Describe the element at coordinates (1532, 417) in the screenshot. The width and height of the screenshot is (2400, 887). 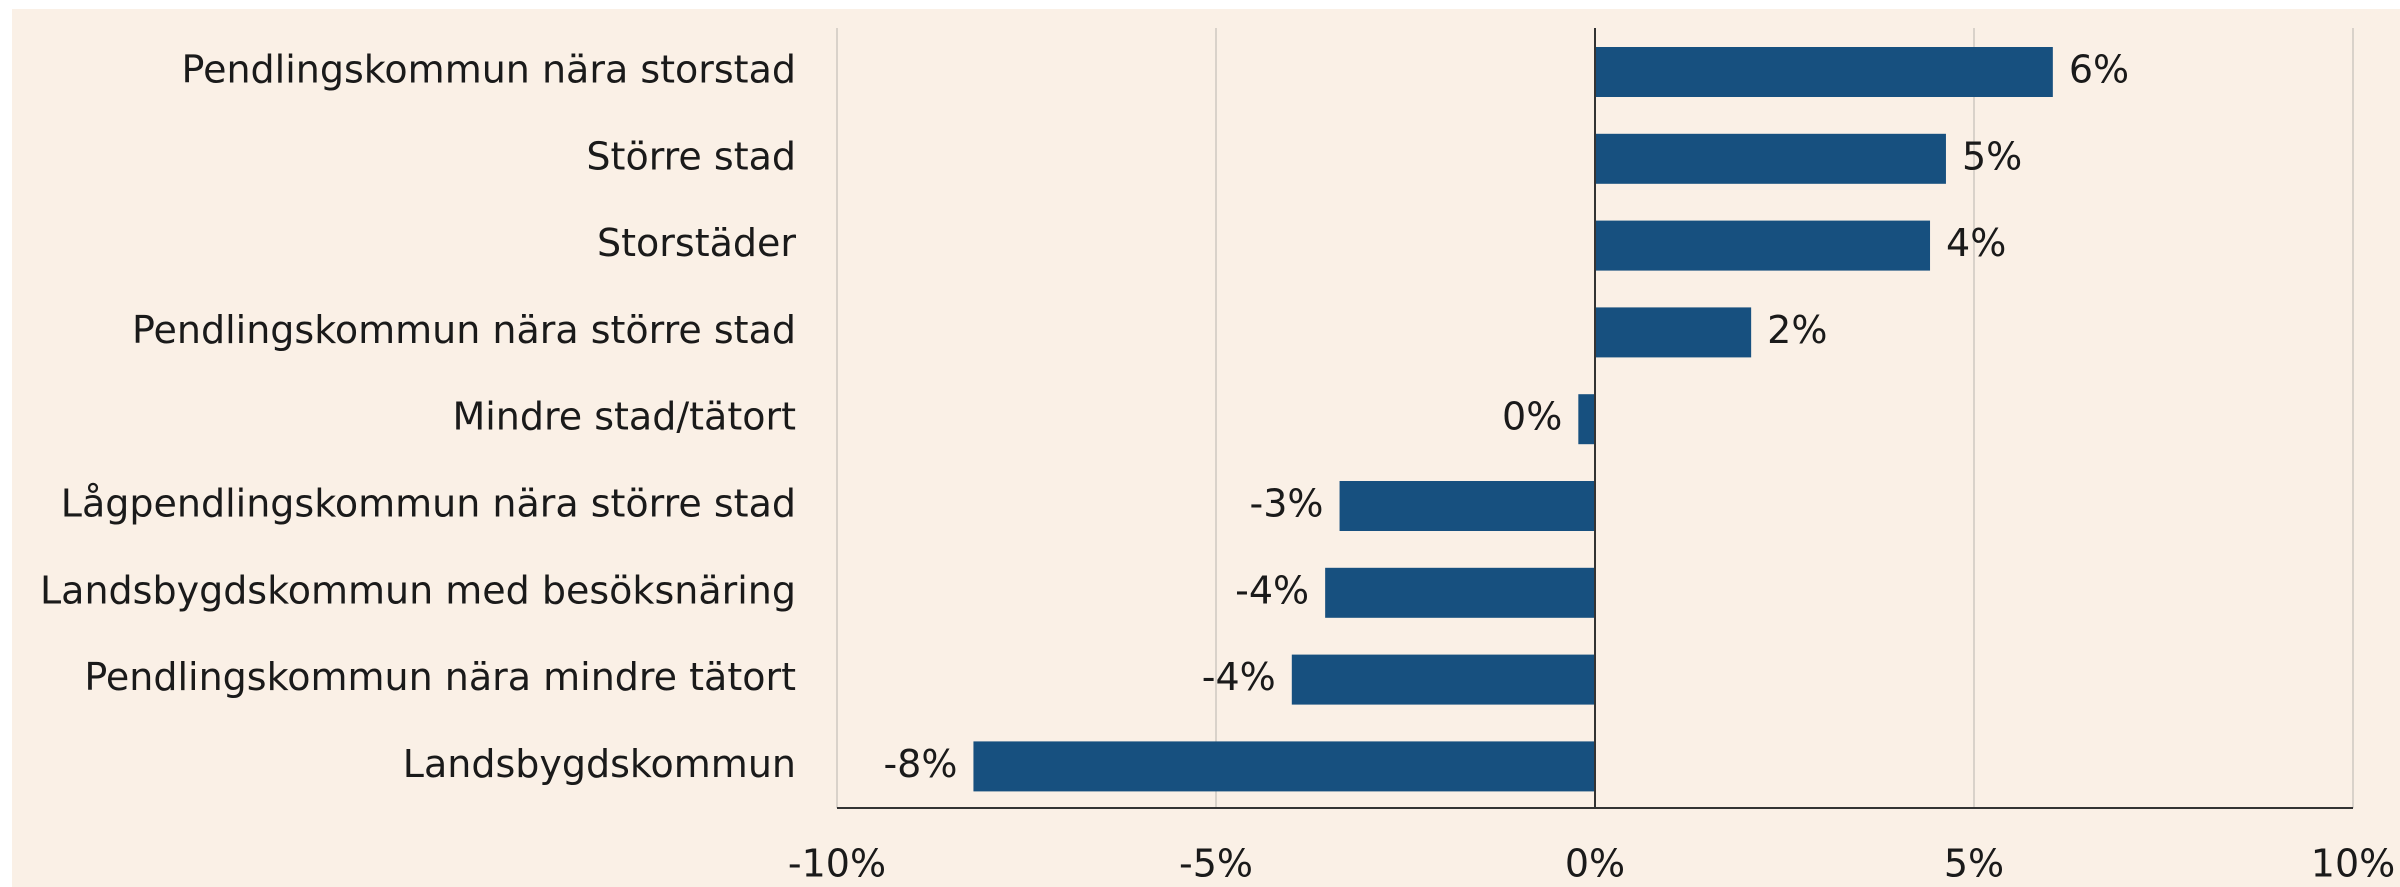
I see `value-label: 0%` at that location.